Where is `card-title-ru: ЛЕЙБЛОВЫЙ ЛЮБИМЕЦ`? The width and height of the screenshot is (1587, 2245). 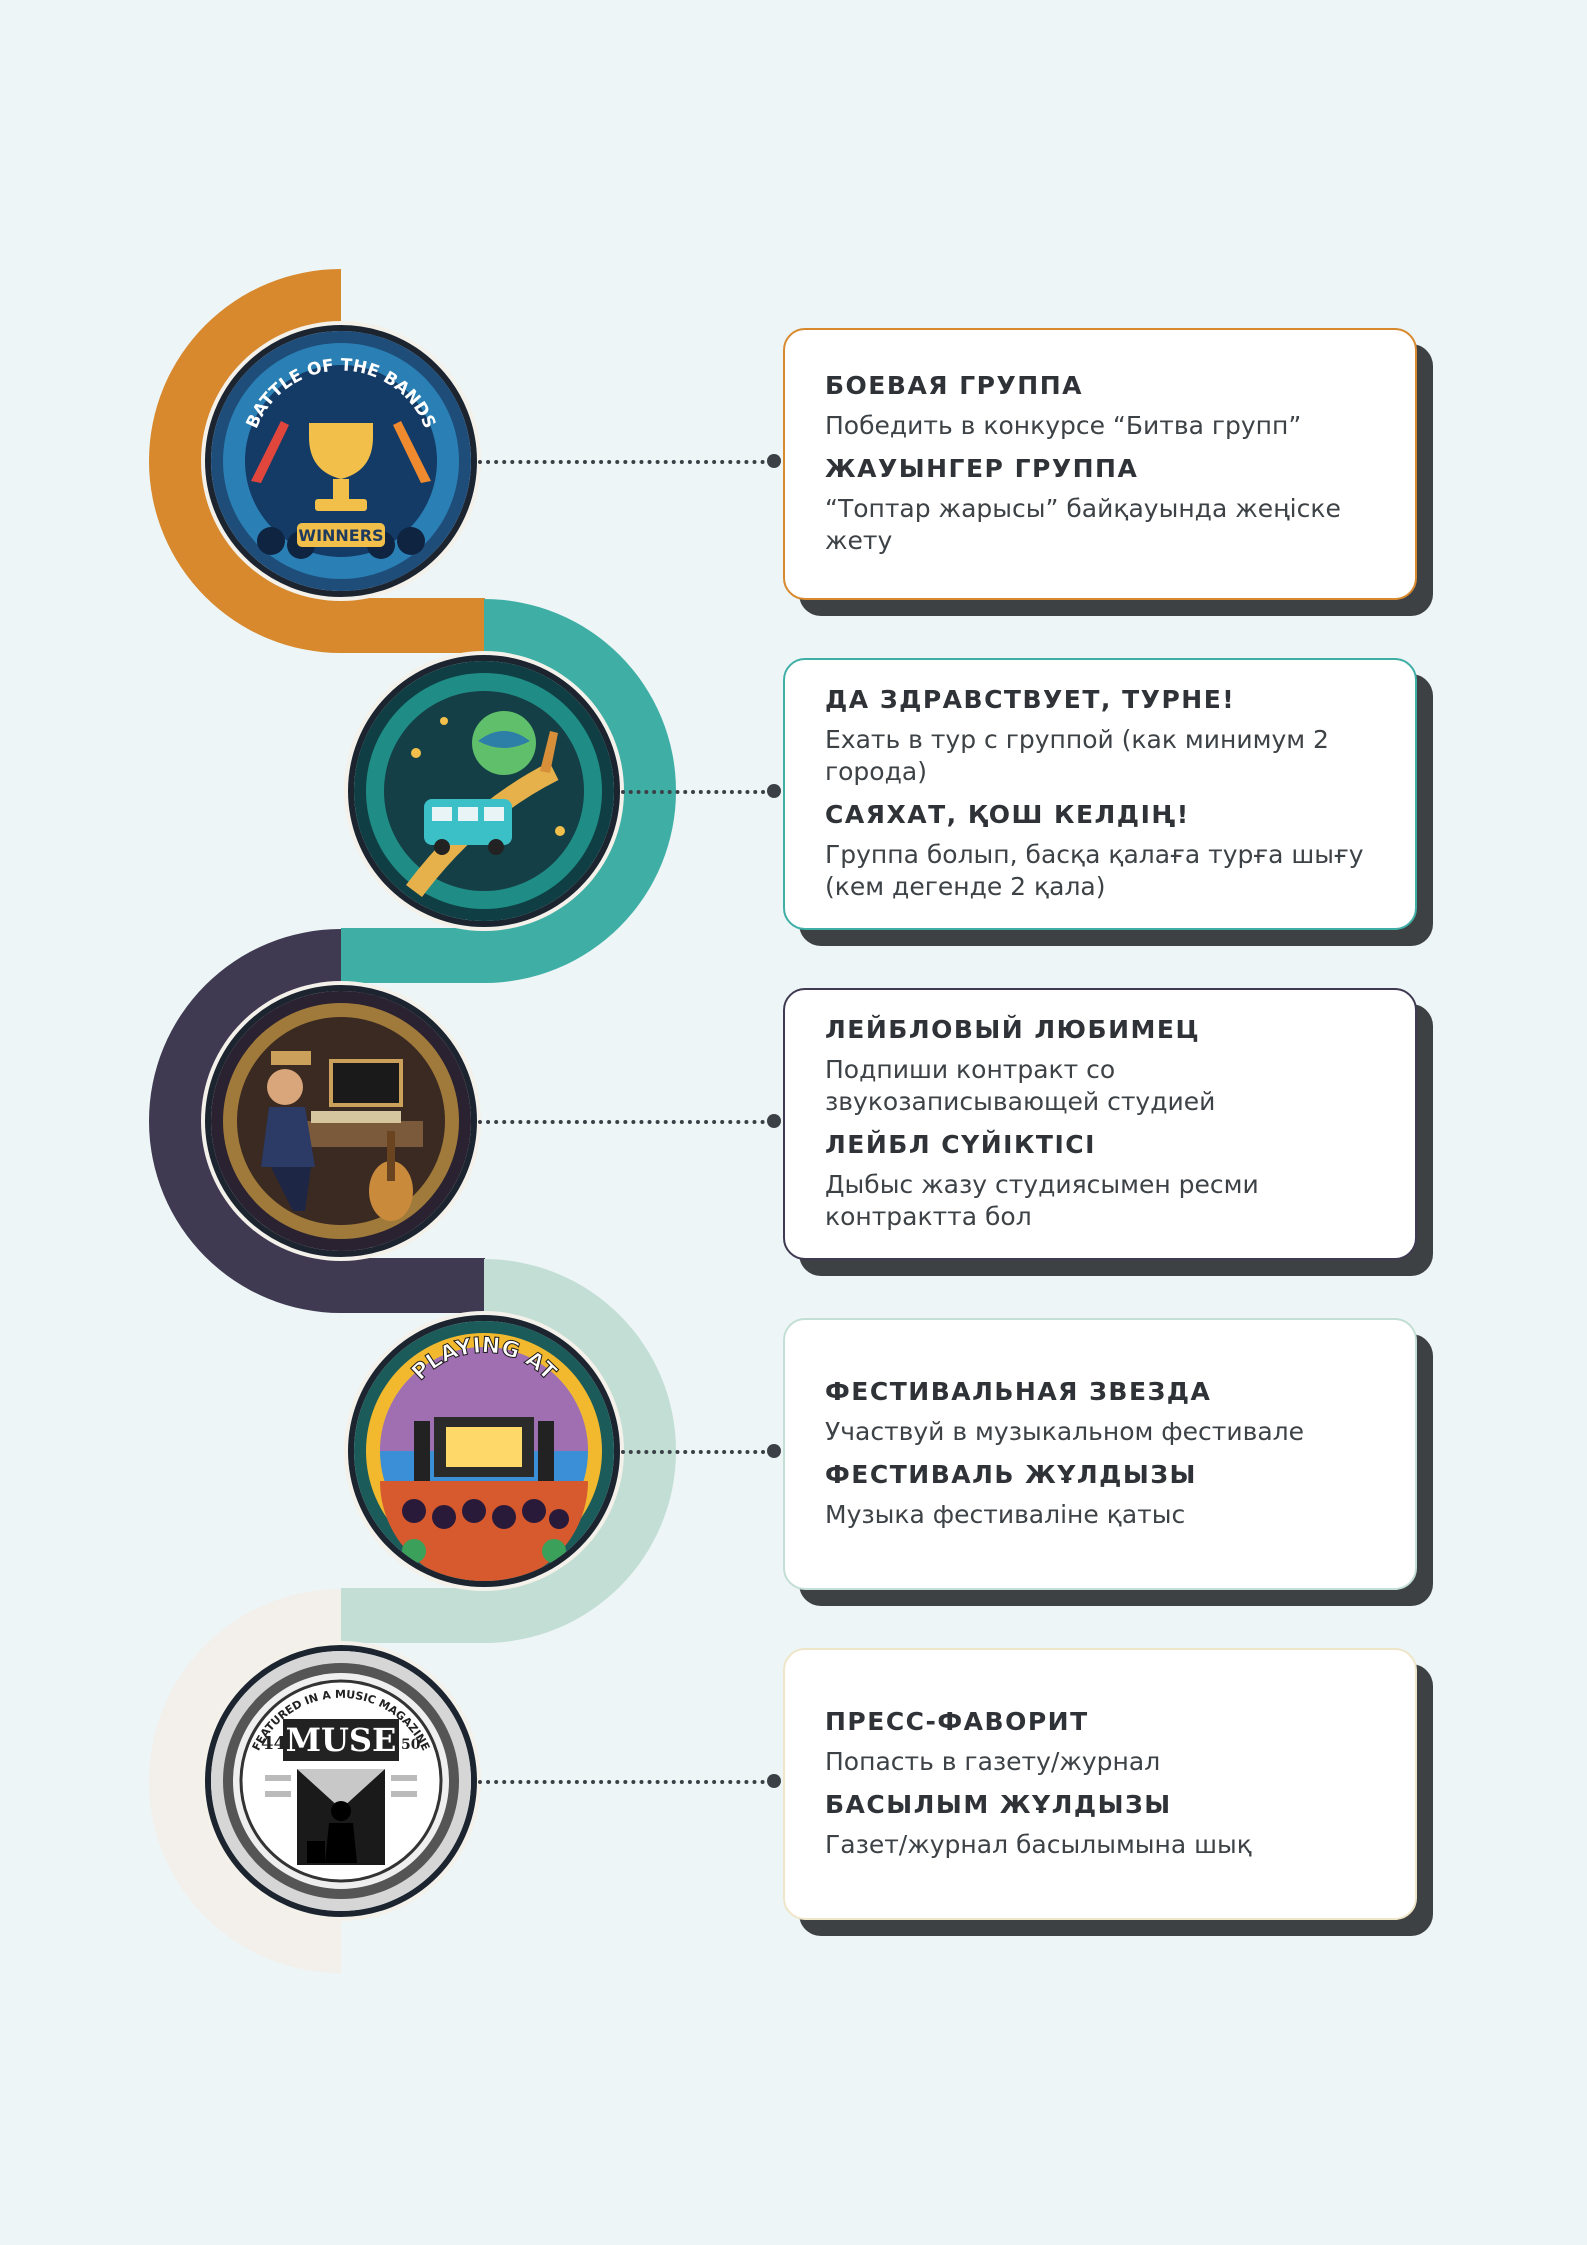 card-title-ru: ЛЕЙБЛОВЫЙ ЛЮБИМЕЦ is located at coordinates (1013, 1029).